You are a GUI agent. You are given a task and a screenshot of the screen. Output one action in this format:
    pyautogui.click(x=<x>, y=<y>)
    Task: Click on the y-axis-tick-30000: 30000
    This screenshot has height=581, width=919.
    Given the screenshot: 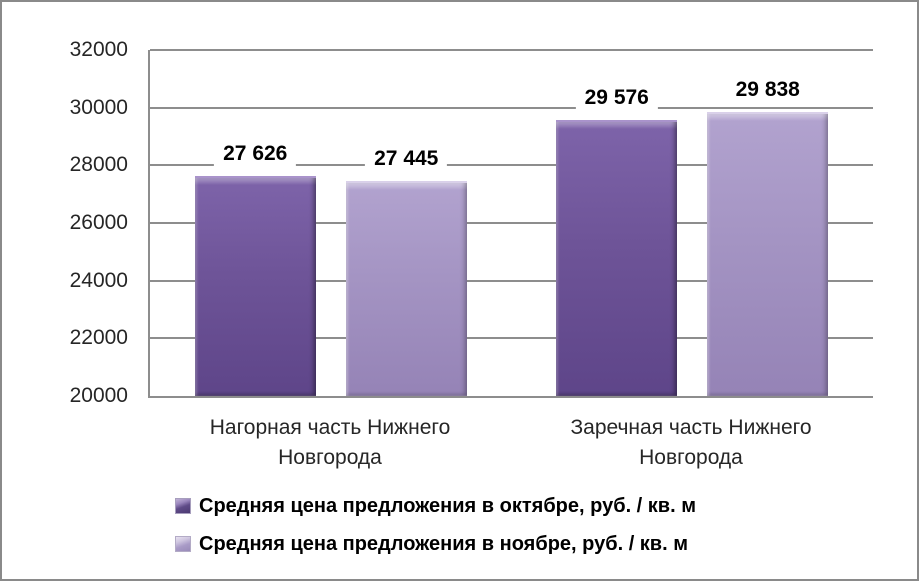 What is the action you would take?
    pyautogui.click(x=98, y=107)
    